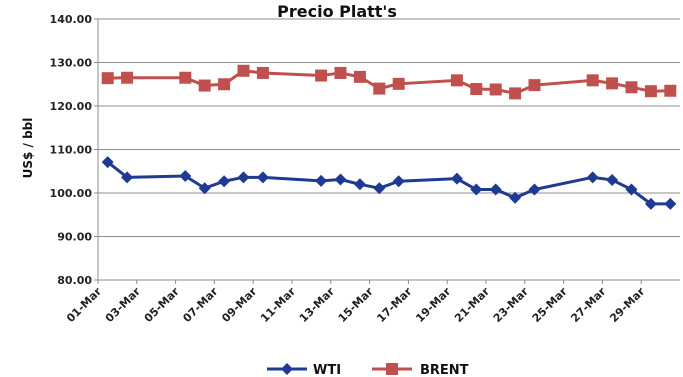  I want to click on series-line-brent, so click(389, 82).